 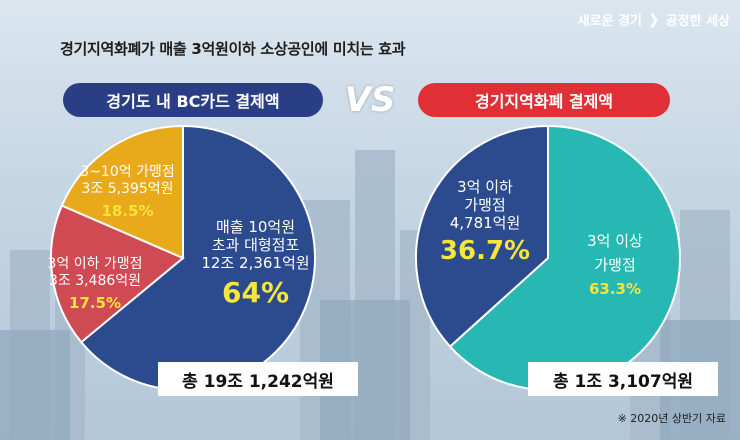 I want to click on right-chart-title: 경기지역화폐 결제액, so click(x=544, y=100).